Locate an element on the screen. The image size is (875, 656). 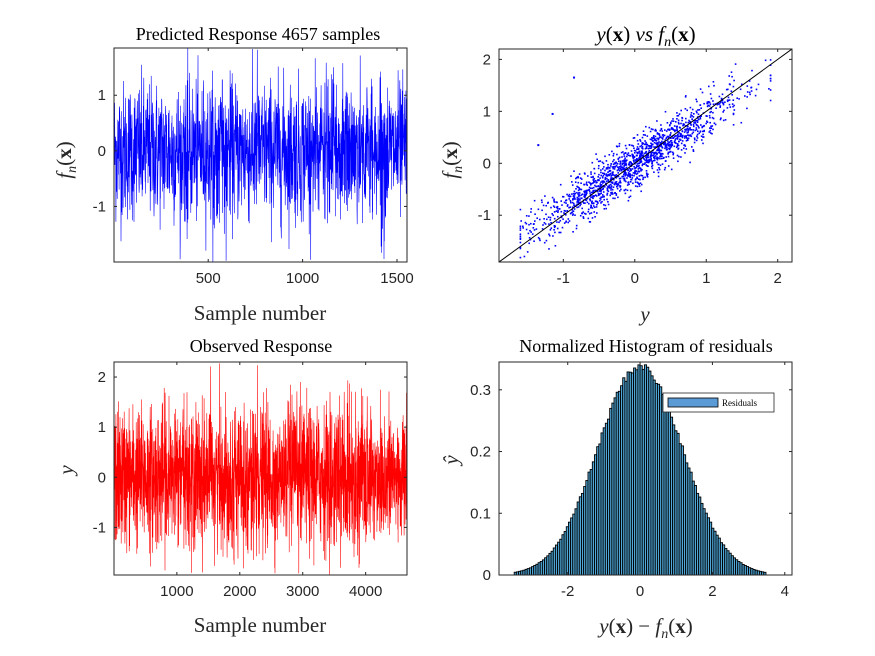
histogram-legend: Residuals is located at coordinates (718, 402).